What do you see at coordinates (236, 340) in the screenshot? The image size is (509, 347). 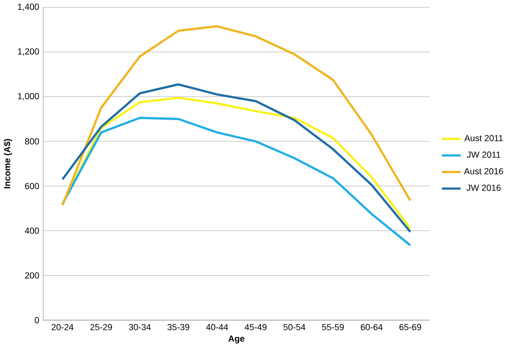 I see `x-axis-title: Age` at bounding box center [236, 340].